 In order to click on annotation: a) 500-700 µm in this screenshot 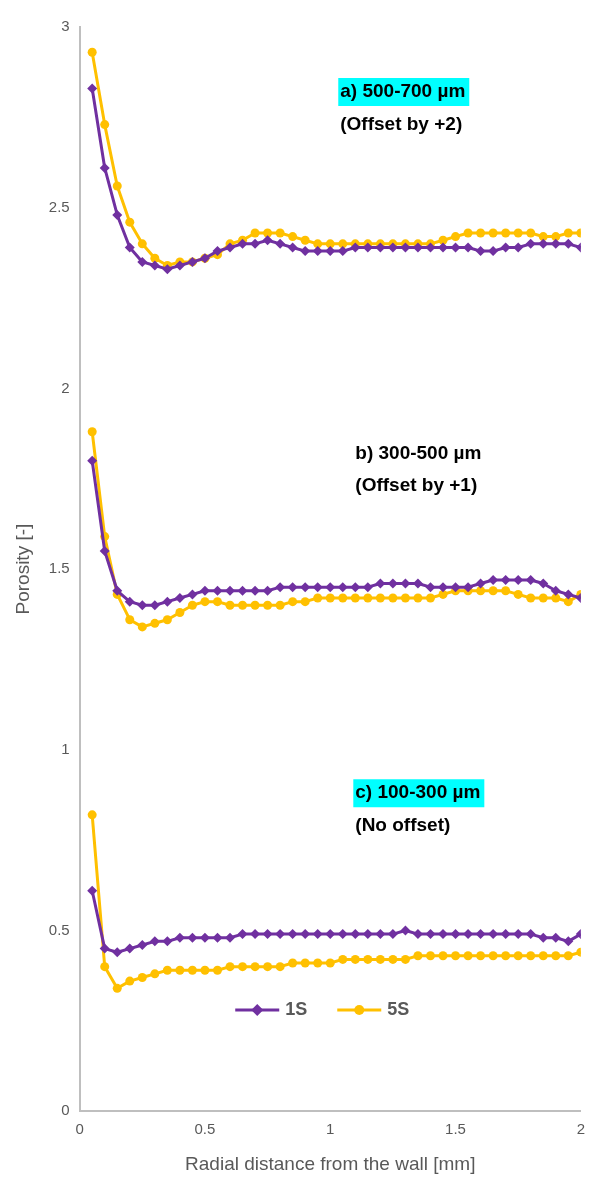, I will do `click(403, 91)`.